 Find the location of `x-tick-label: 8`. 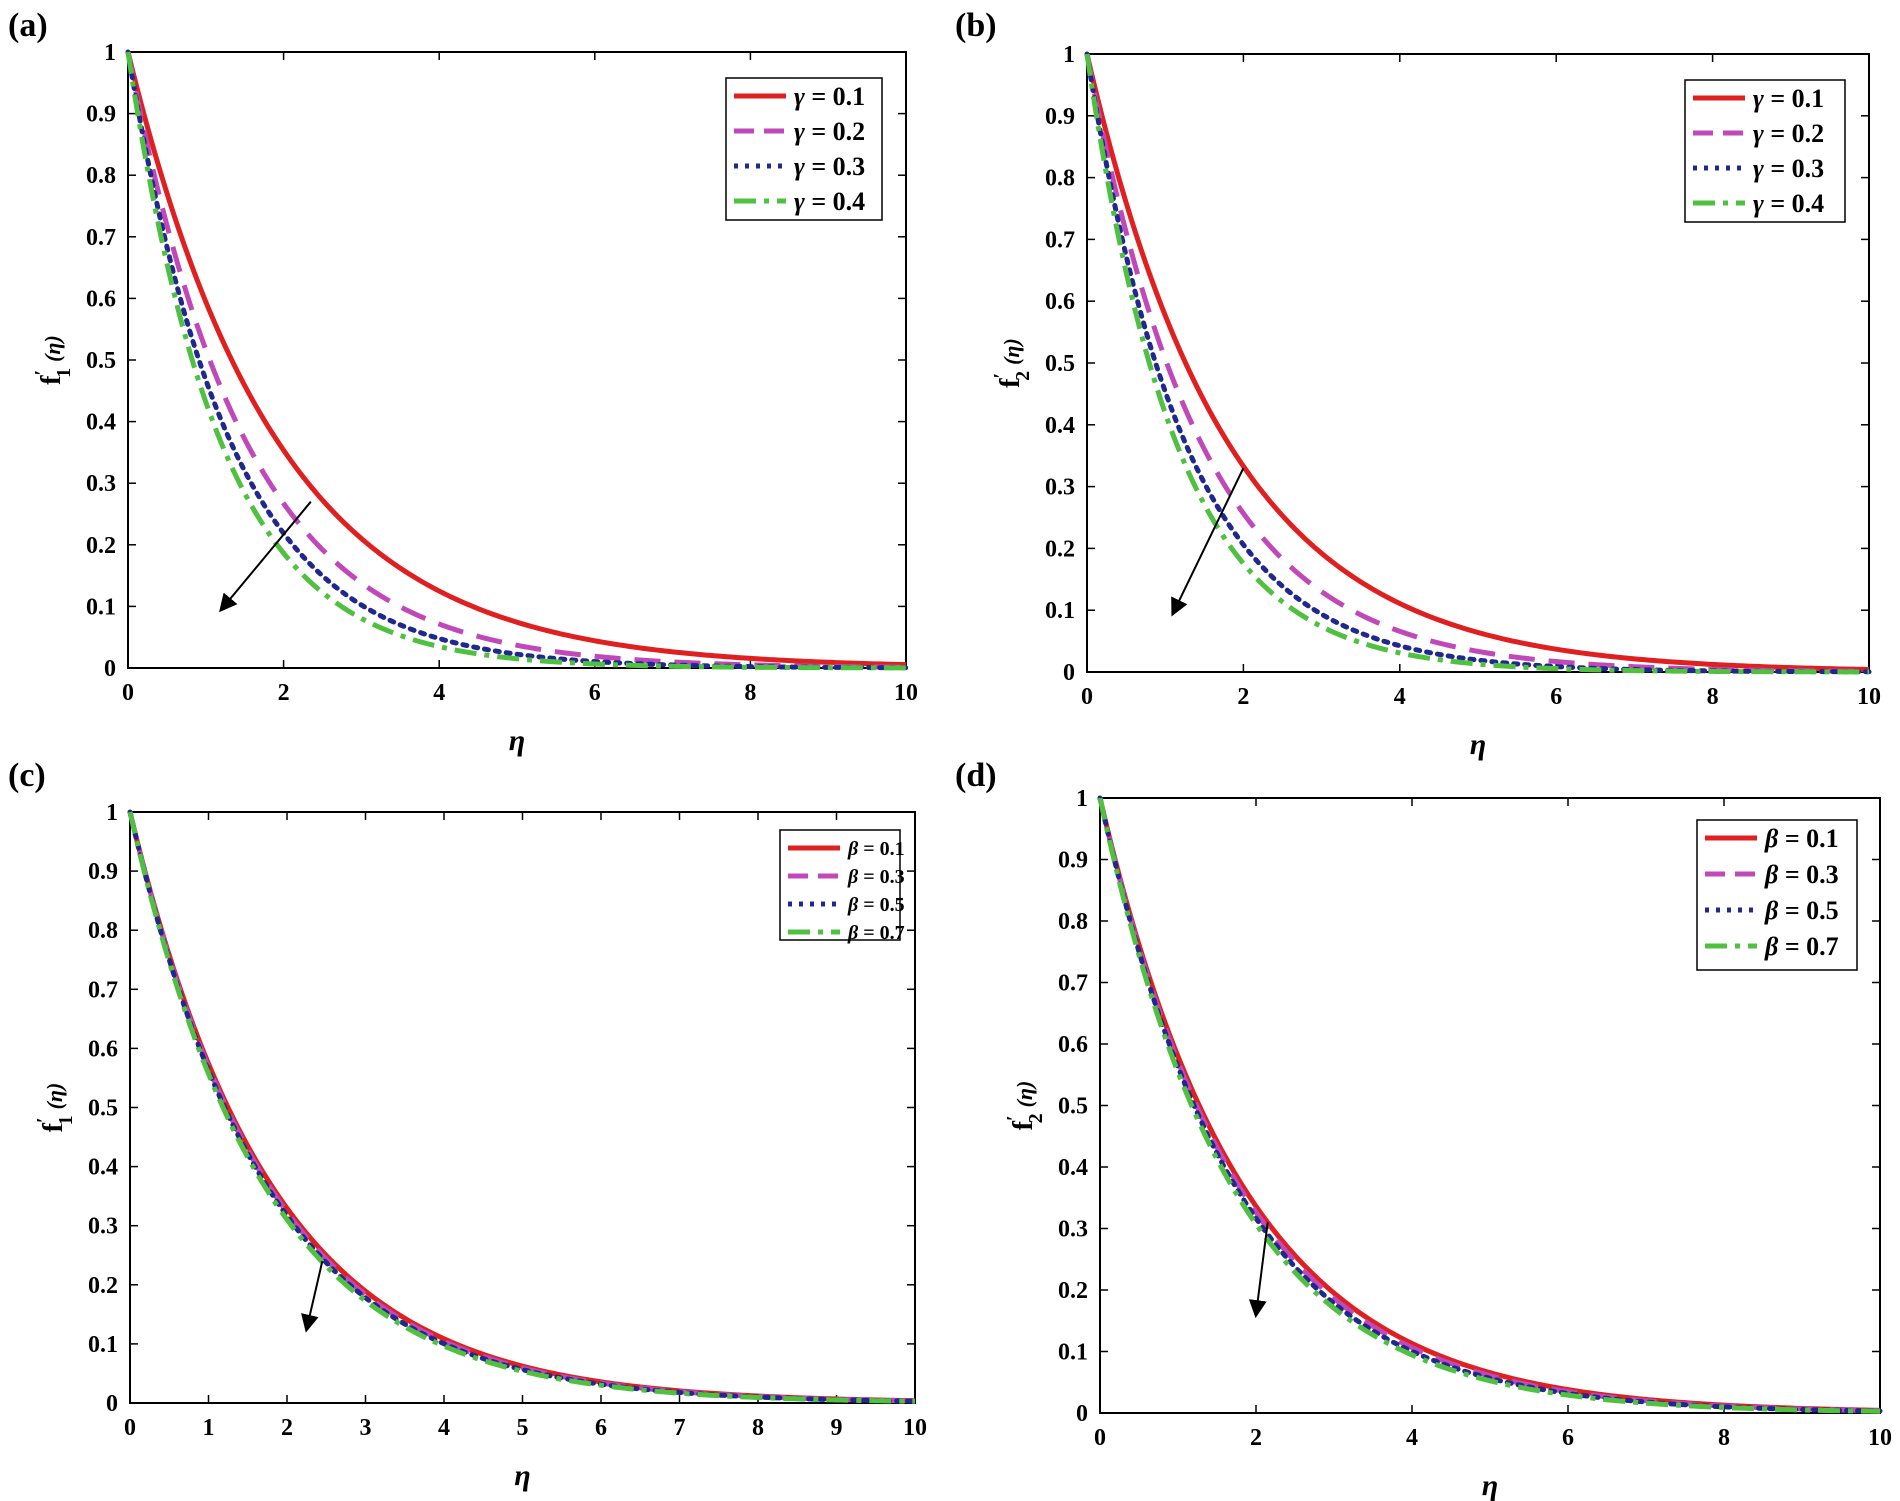

x-tick-label: 8 is located at coordinates (758, 1428).